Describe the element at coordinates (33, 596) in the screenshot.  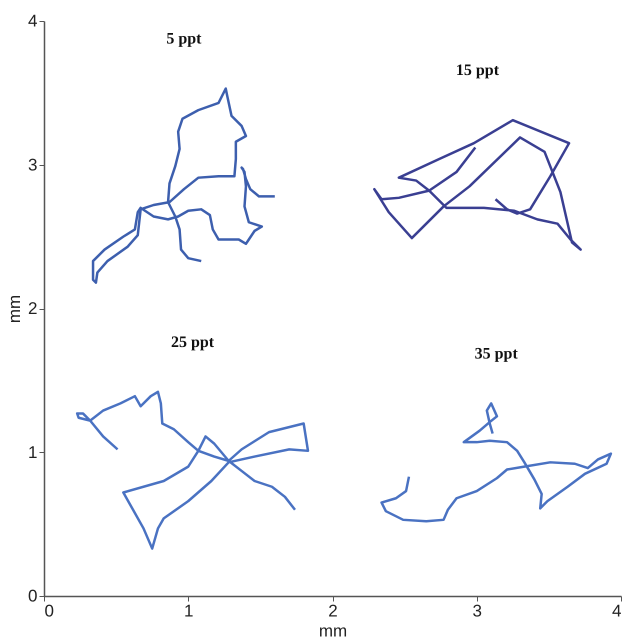
I see `y-tick-label: 0` at that location.